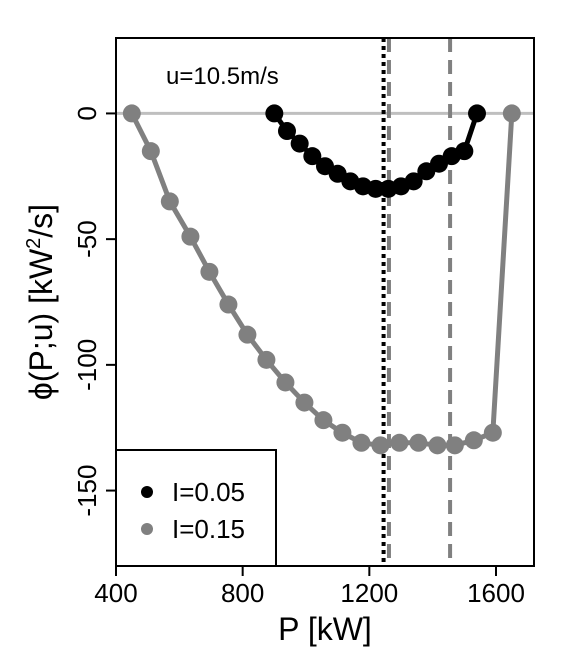  I want to click on y-axis-title: ϕ(P;u) [kW2/s], so click(41, 302).